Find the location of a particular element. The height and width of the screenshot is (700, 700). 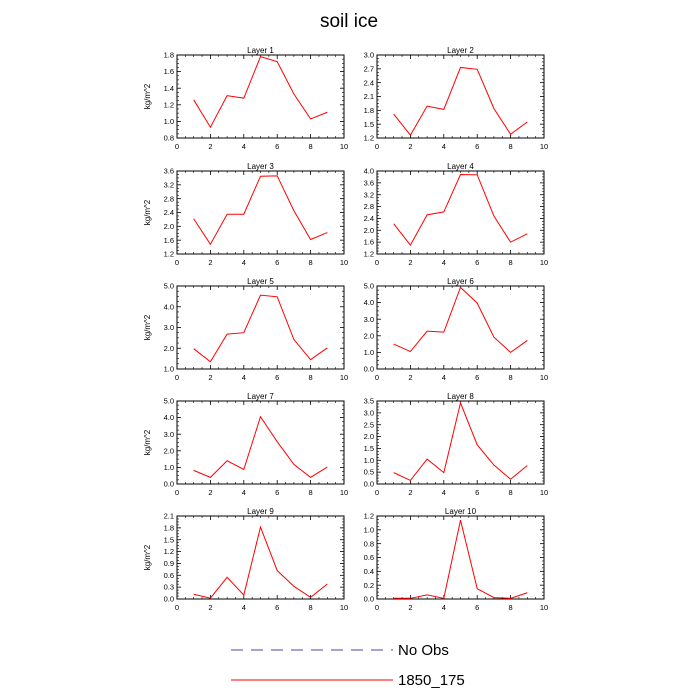

layer-3-y-tick-label: 3.2 is located at coordinates (169, 184).